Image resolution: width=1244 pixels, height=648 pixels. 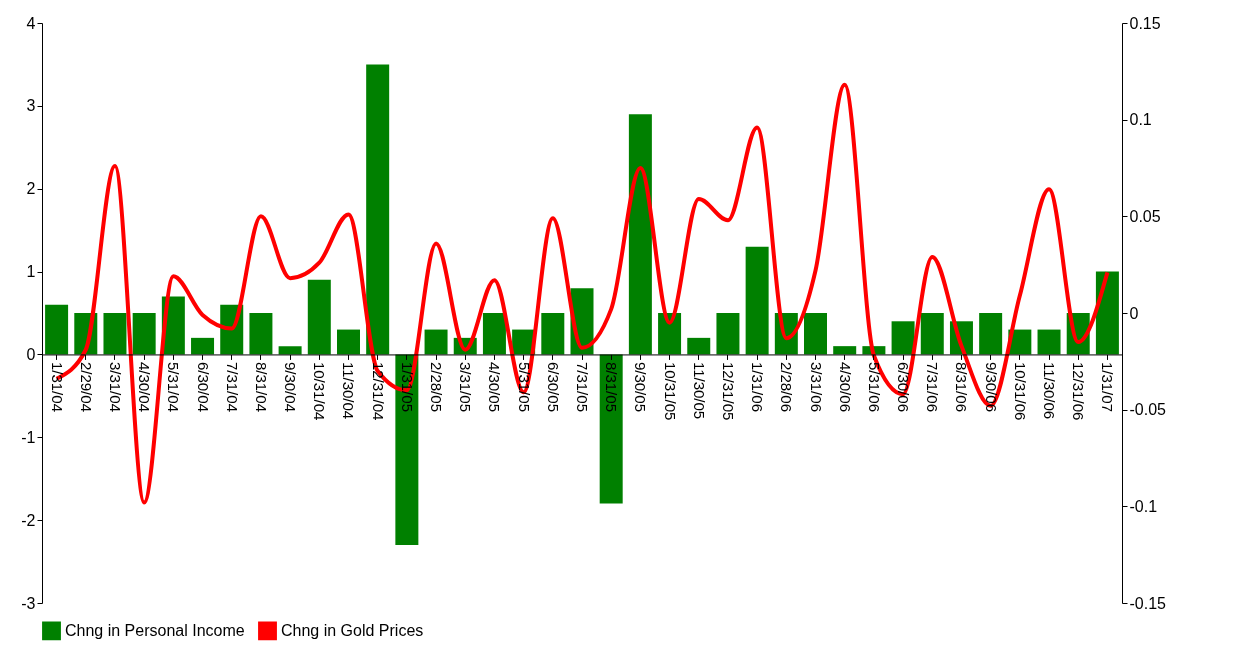 I want to click on x-tick-label: 6/30/05, so click(x=553, y=386).